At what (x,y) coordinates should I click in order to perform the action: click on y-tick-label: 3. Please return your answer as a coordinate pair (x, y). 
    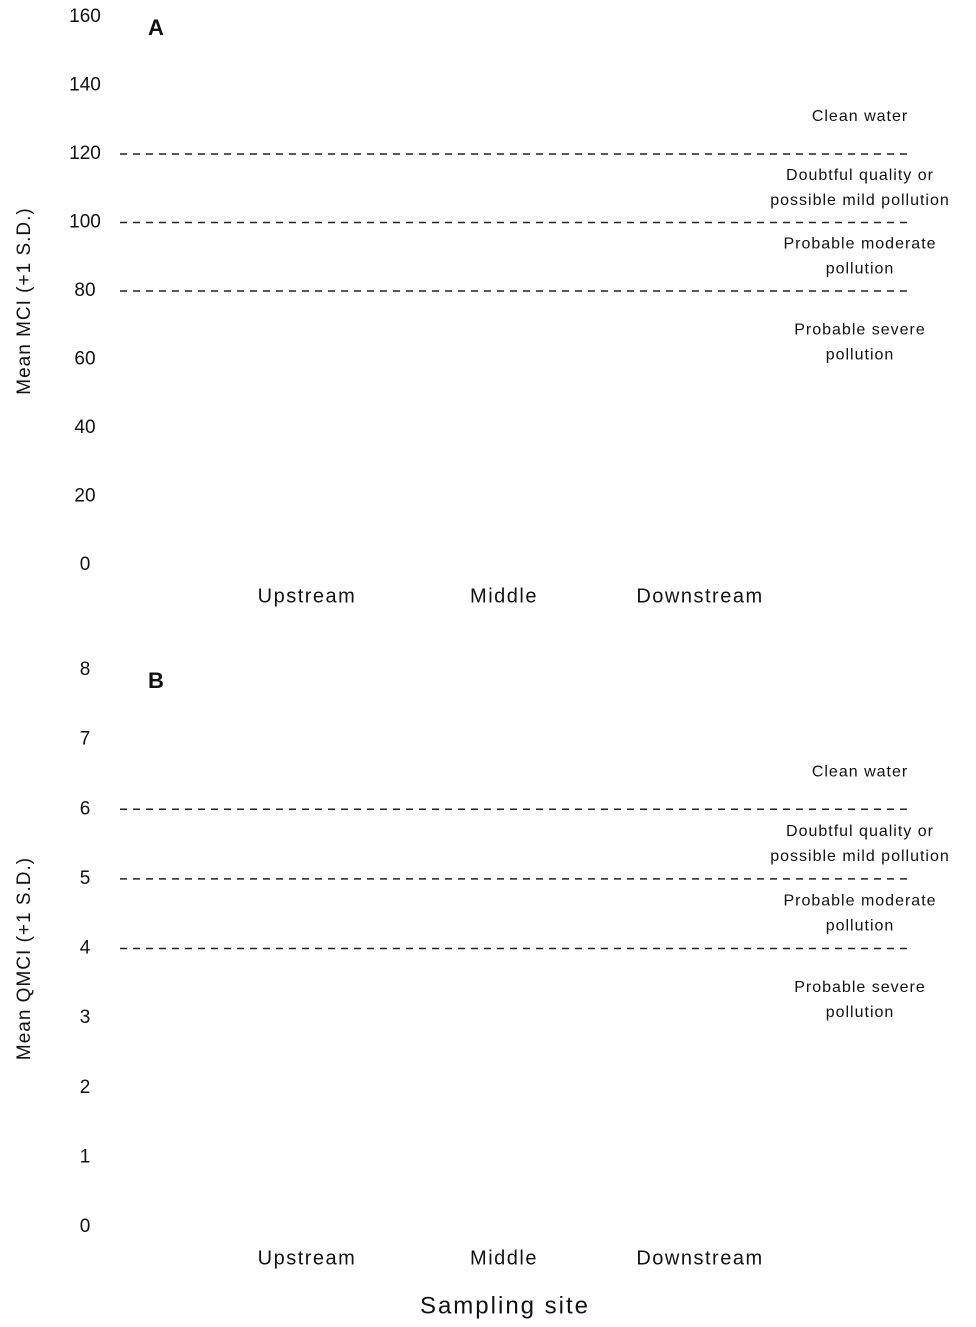
    Looking at the image, I should click on (85, 1017).